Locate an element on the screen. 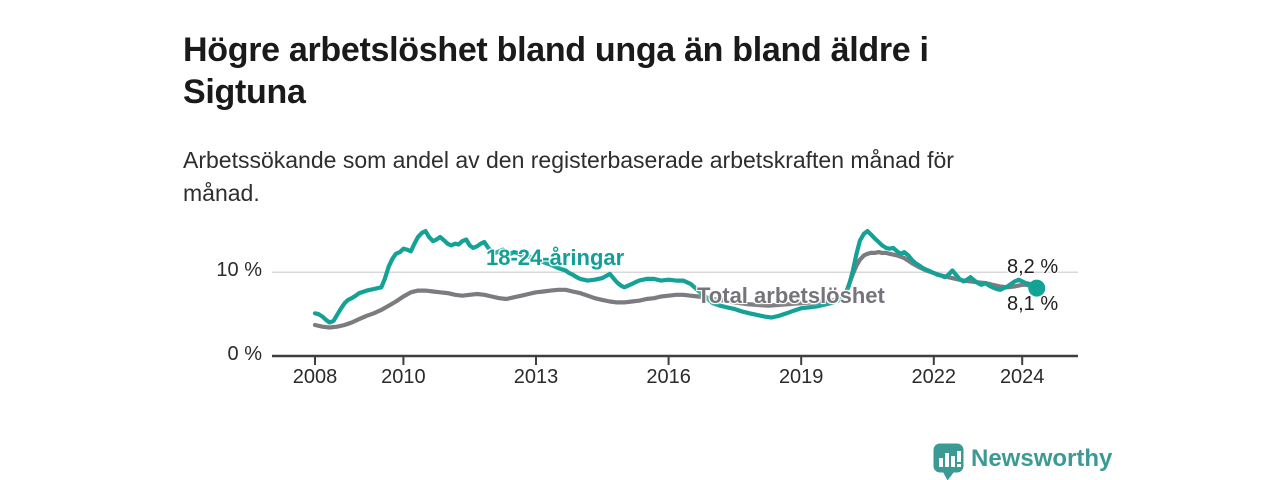 This screenshot has width=1280, height=480. x-tick-label-2016: 2016 is located at coordinates (668, 377).